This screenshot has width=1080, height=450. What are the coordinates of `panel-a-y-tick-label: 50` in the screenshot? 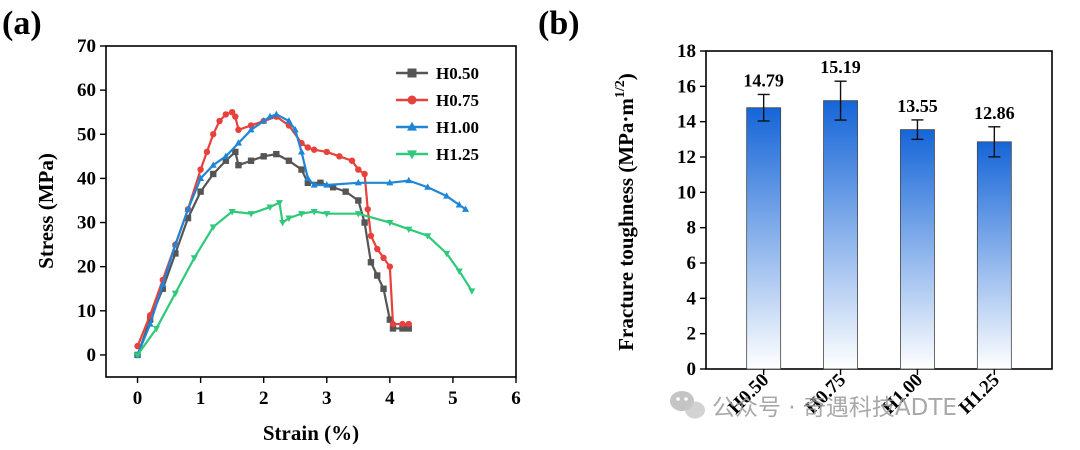 It's located at (86, 134).